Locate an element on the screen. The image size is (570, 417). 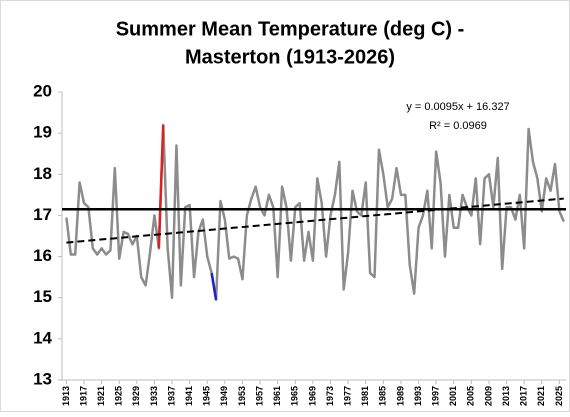
x-tick-label: 1973 is located at coordinates (330, 396).